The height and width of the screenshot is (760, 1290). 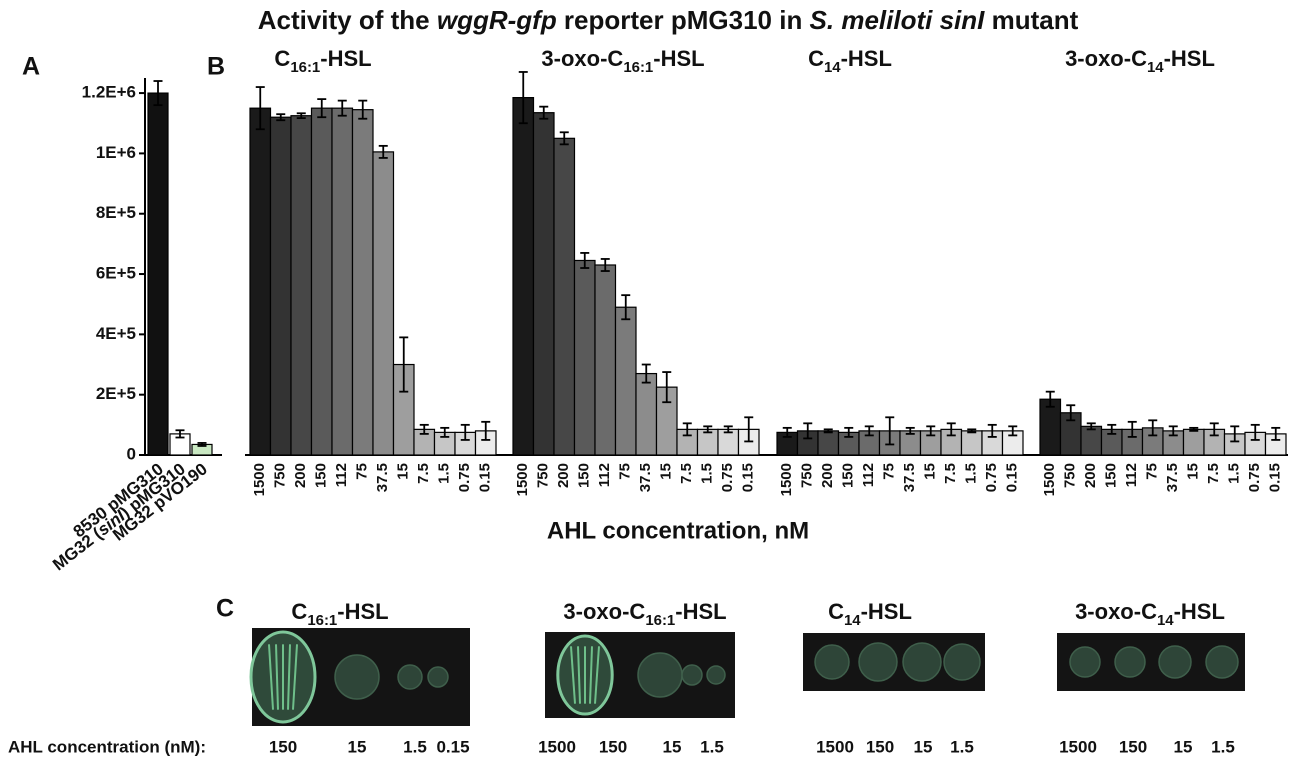 I want to click on group-title: C16:1-HSL, so click(x=339, y=614).